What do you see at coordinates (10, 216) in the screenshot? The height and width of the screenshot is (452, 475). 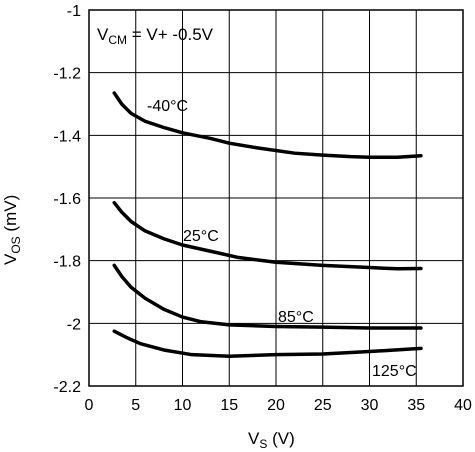 I see `y-axis-title-unit: (mV)` at bounding box center [10, 216].